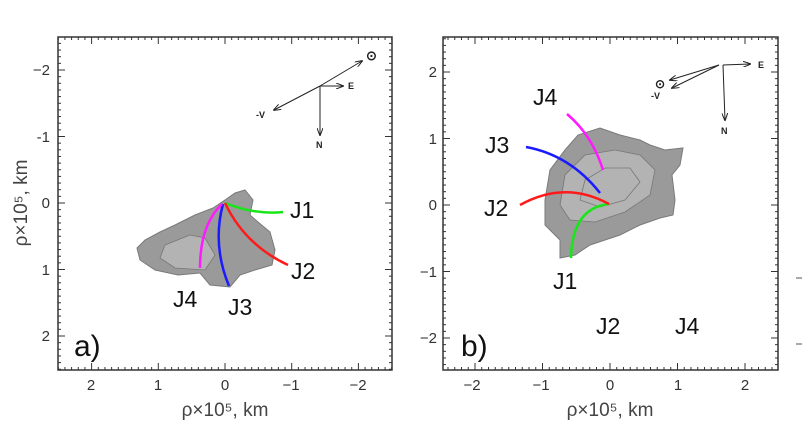  What do you see at coordinates (87, 346) in the screenshot?
I see `panel-label: a)` at bounding box center [87, 346].